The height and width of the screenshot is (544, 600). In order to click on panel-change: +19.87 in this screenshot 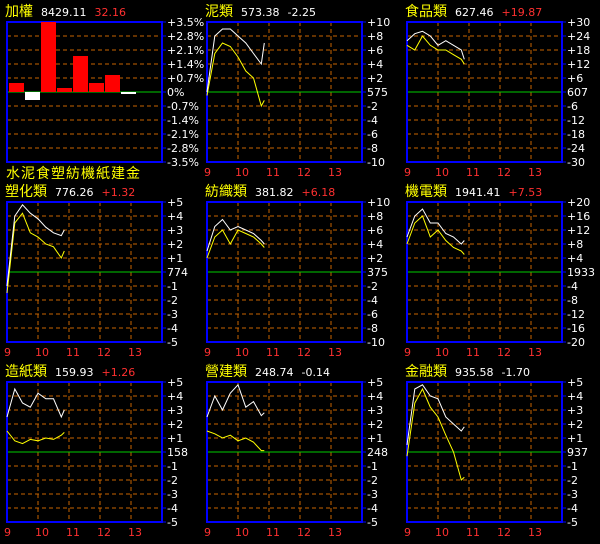, I will do `click(522, 12)`.